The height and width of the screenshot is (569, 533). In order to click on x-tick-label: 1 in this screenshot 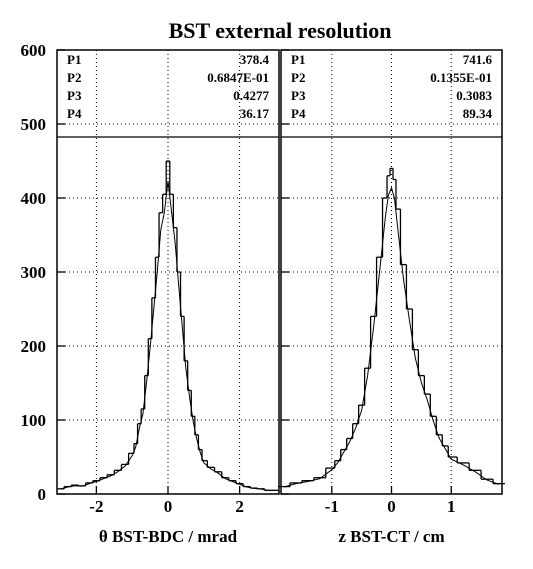, I will do `click(451, 506)`.